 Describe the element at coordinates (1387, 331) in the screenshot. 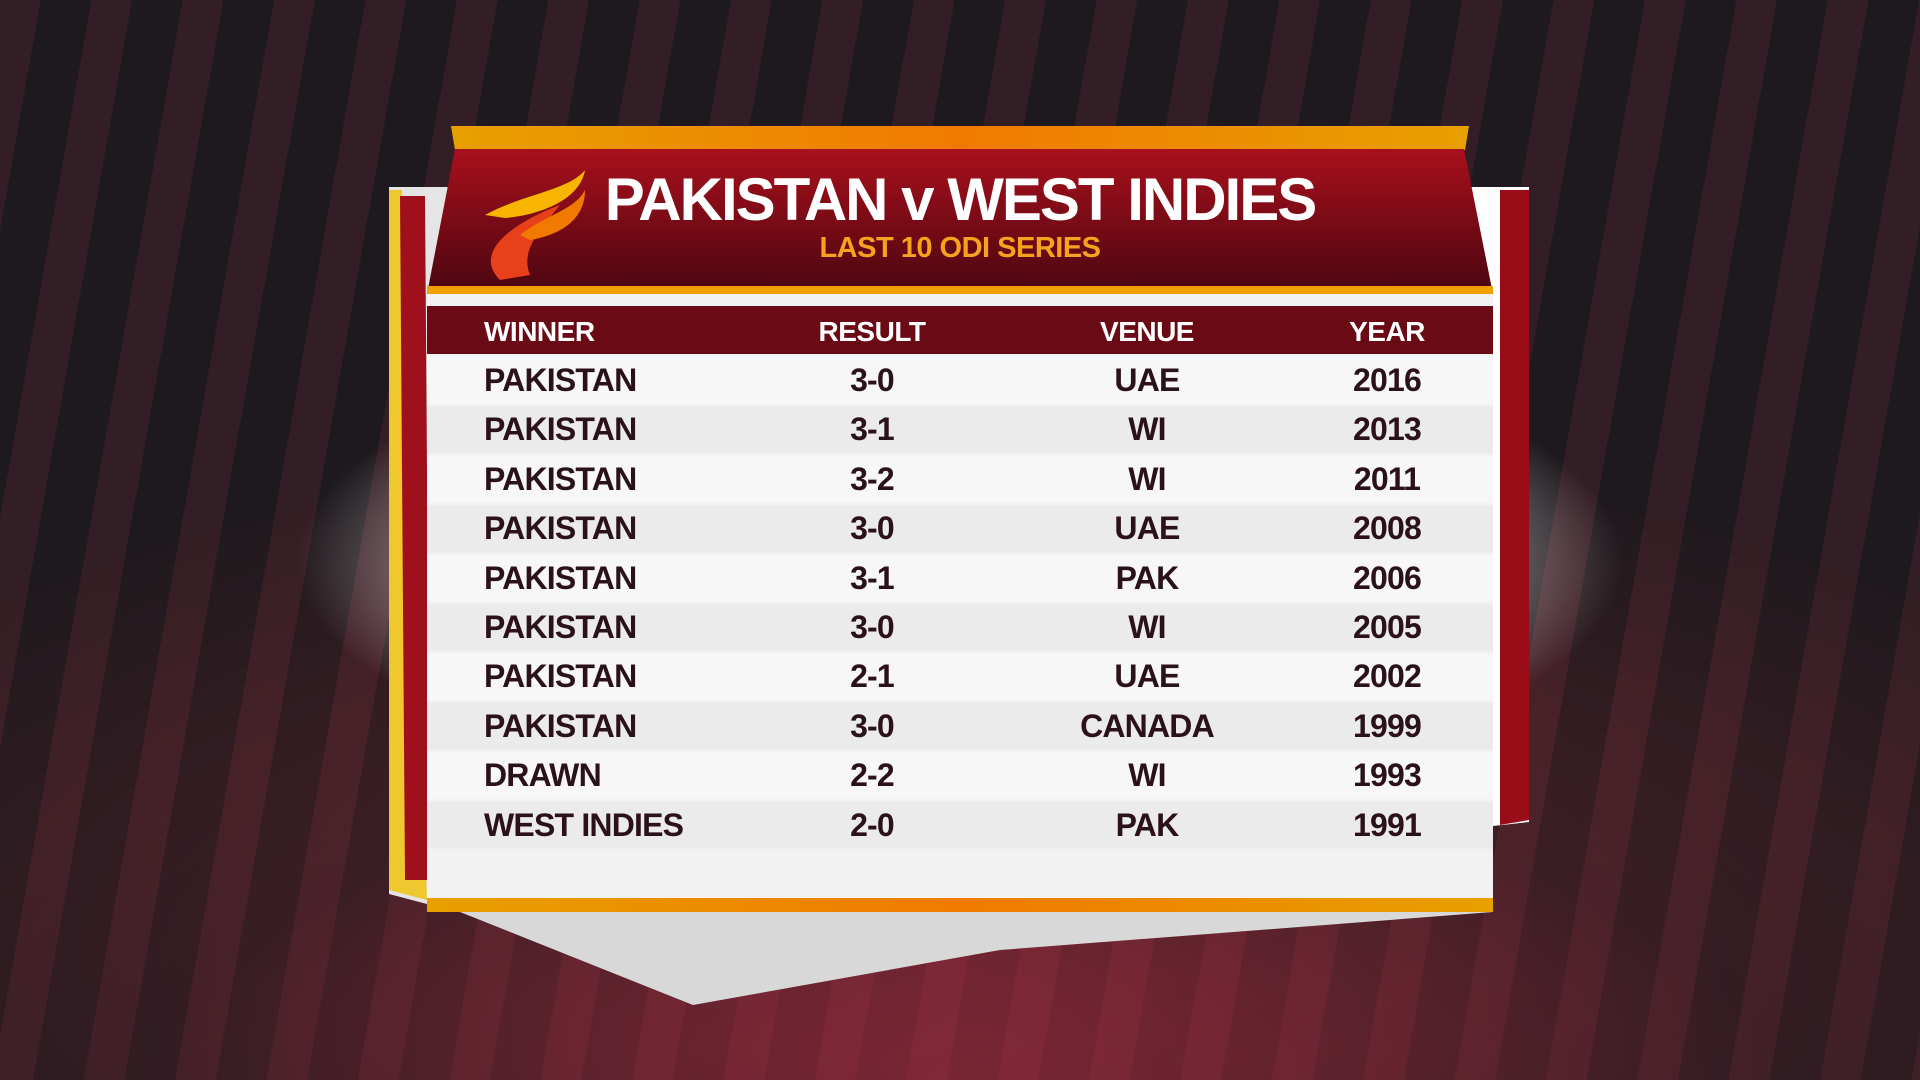

I see `column-header: YEAR` at that location.